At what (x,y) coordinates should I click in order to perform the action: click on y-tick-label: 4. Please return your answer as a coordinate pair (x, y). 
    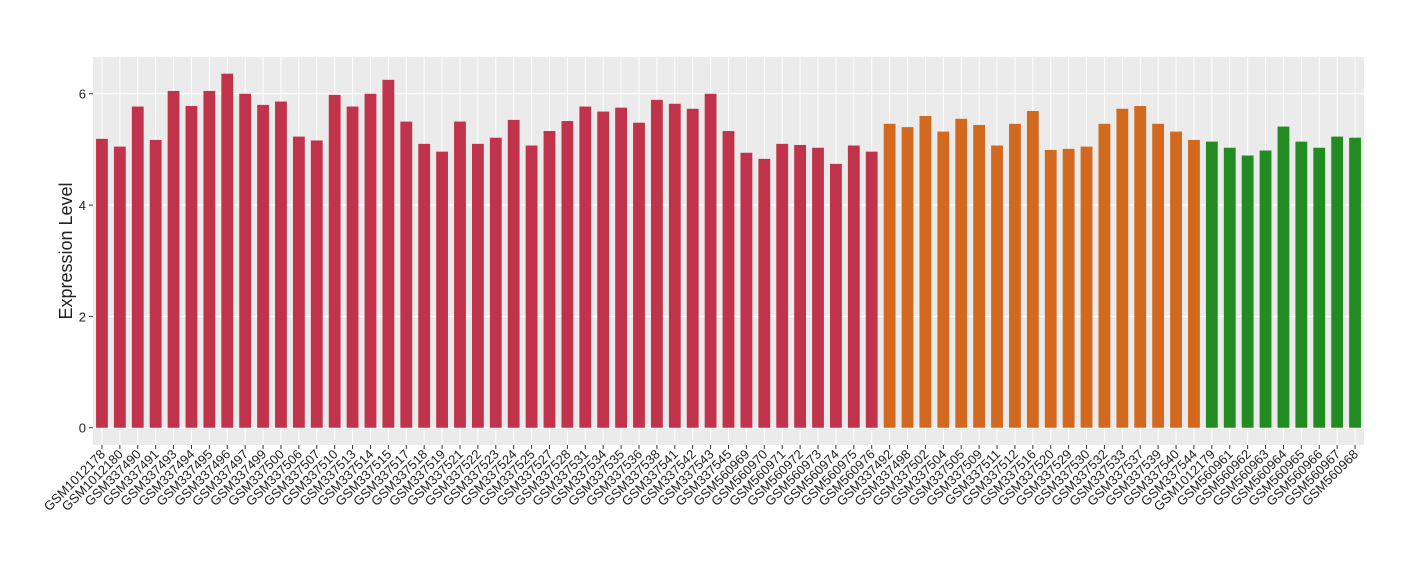
    Looking at the image, I should click on (82, 205).